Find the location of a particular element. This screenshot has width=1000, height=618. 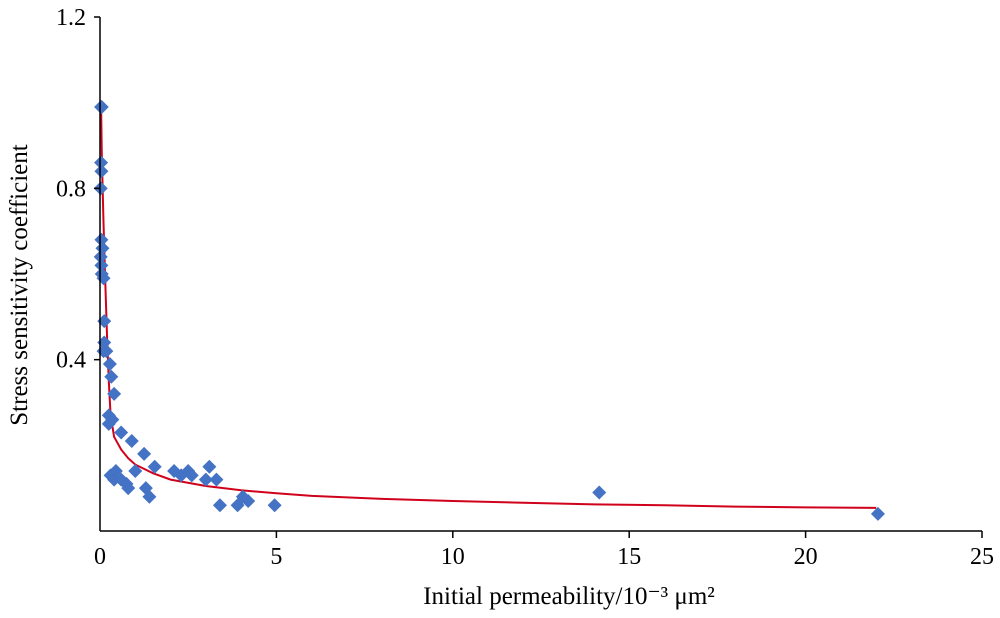

x-tick-label: 20 is located at coordinates (806, 557).